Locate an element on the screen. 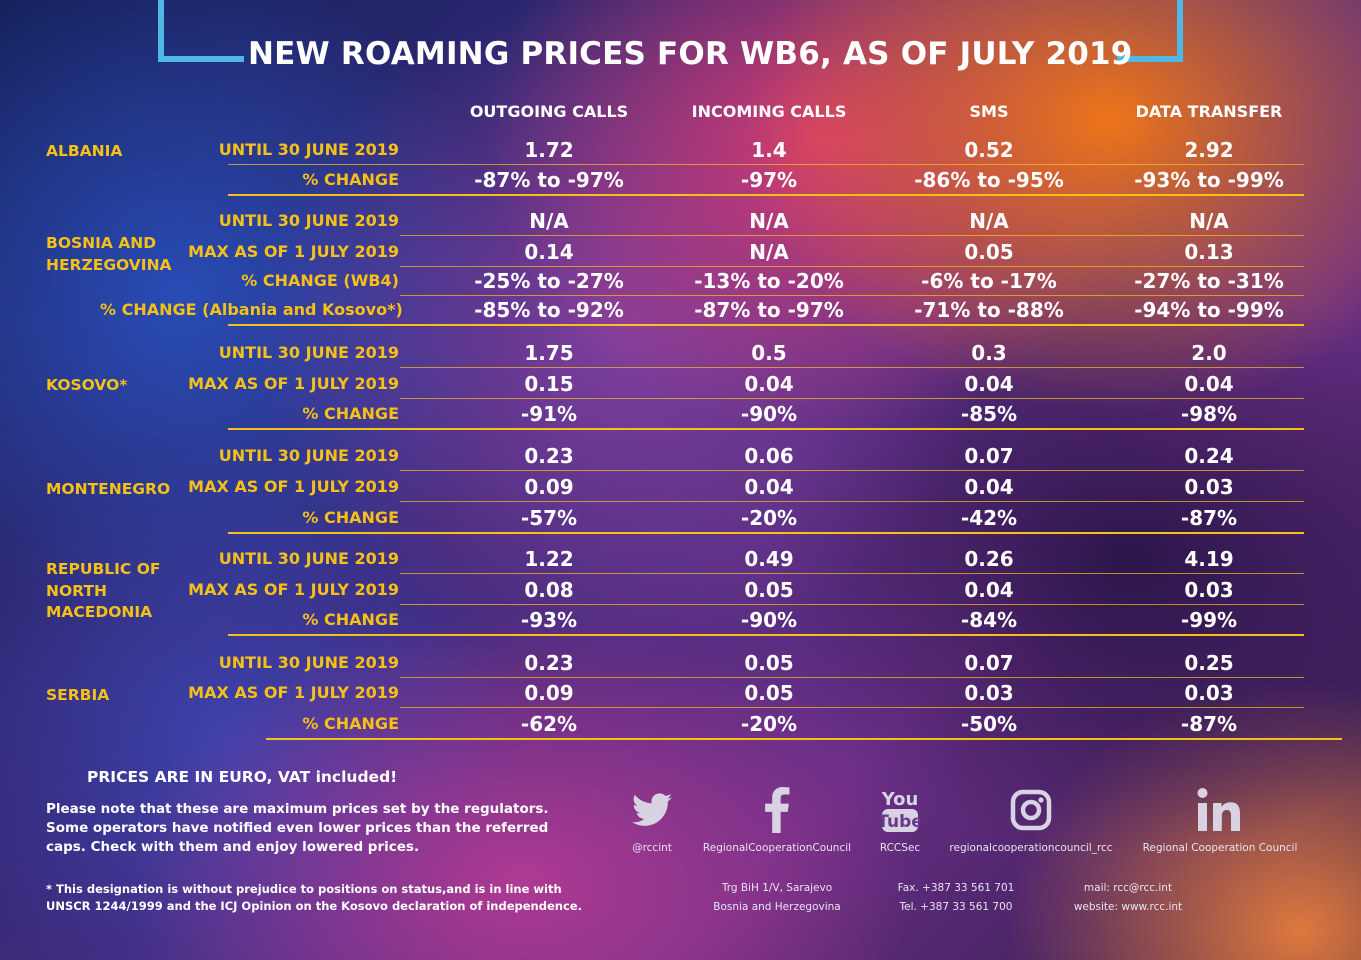  social-youtube: You Tube RCCSec is located at coordinates (900, 818).